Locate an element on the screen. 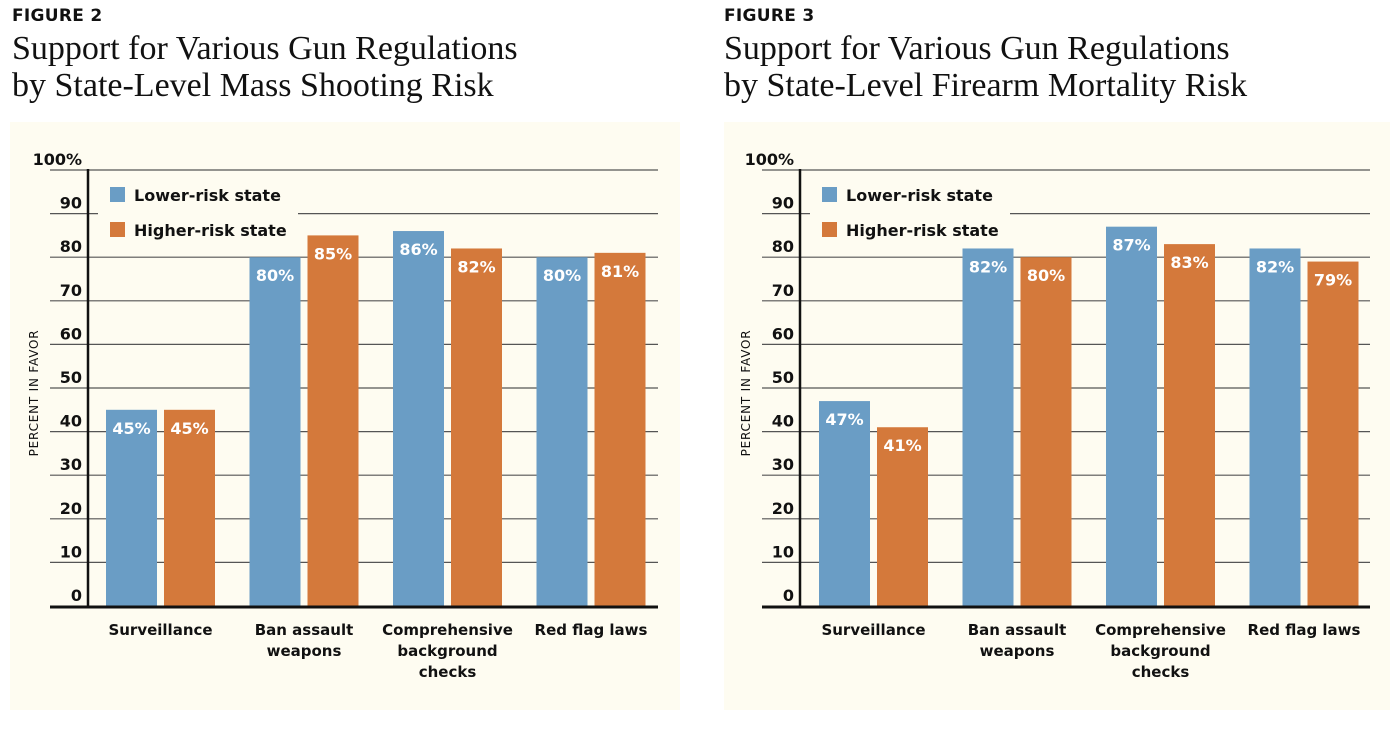  figure-3-label: FIGURE 3 is located at coordinates (769, 16).